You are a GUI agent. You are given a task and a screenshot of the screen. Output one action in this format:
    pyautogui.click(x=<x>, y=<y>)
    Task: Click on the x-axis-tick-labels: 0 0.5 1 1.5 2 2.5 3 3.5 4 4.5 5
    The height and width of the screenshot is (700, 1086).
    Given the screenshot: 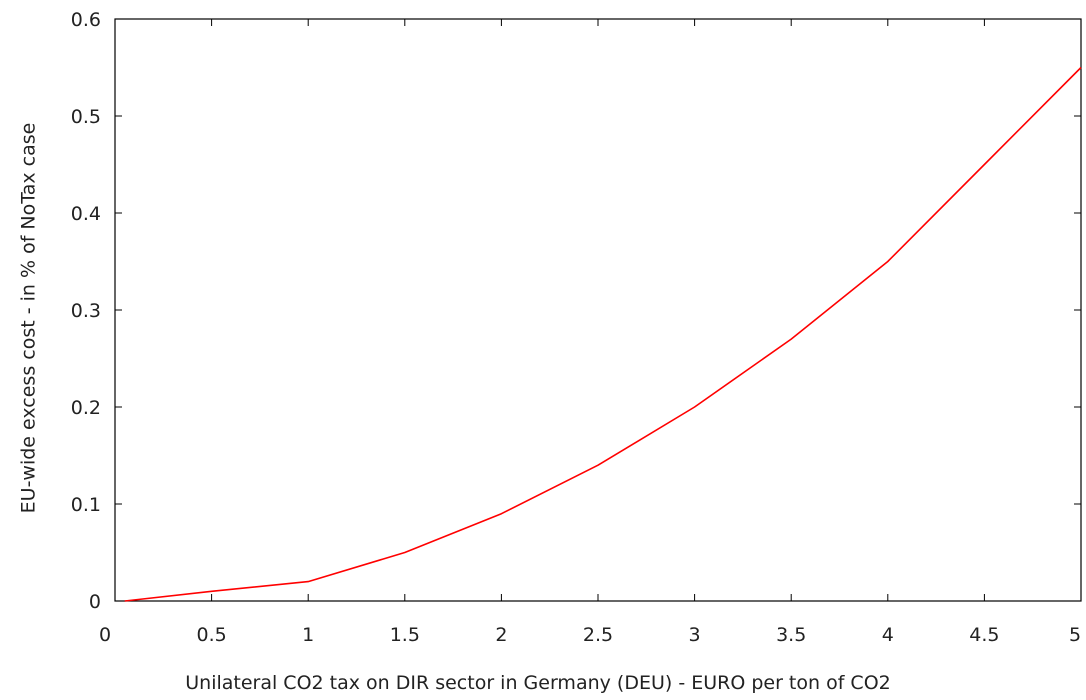 What is the action you would take?
    pyautogui.click(x=590, y=635)
    